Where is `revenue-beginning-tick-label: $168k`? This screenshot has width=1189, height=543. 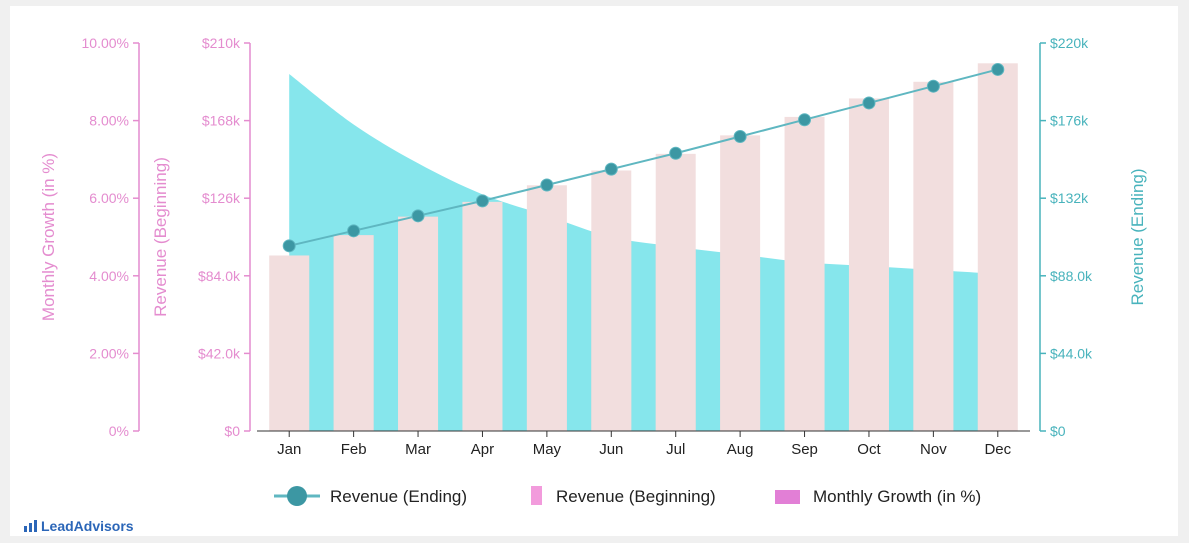
revenue-beginning-tick-label: $168k is located at coordinates (221, 121).